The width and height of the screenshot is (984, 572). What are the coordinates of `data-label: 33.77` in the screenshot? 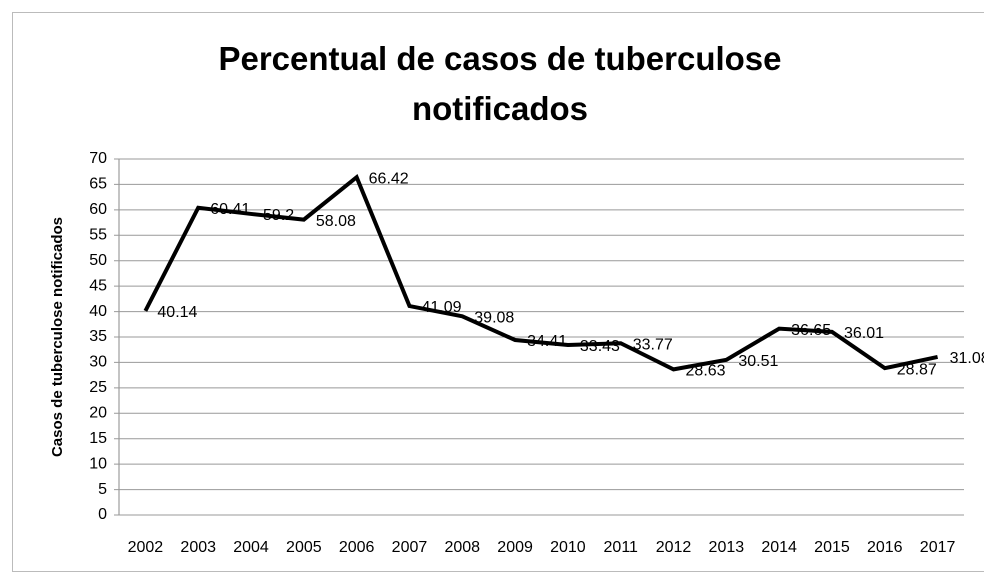 It's located at (653, 344).